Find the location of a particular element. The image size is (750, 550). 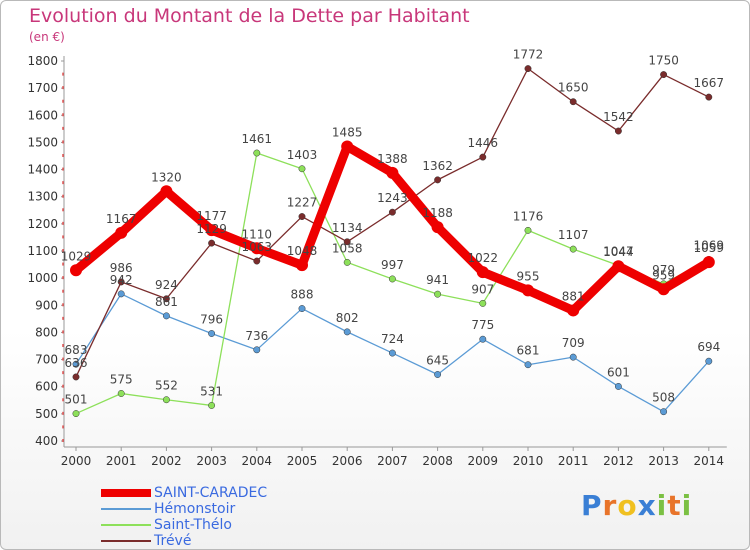

data-label: 1176 is located at coordinates (528, 216).